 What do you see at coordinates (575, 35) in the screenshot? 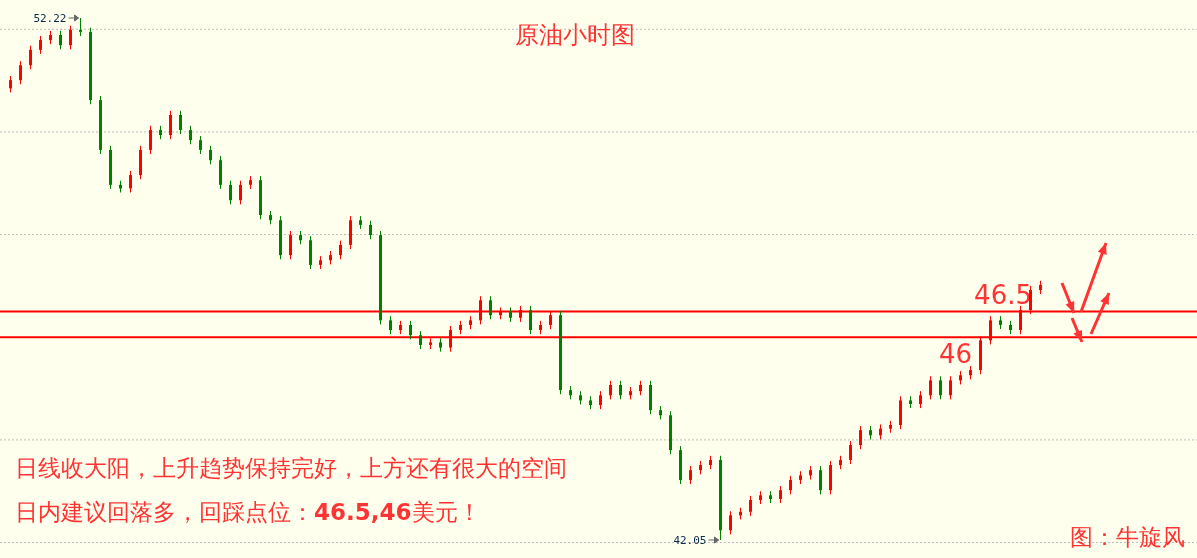
I see `chart-title: 原油小时图` at bounding box center [575, 35].